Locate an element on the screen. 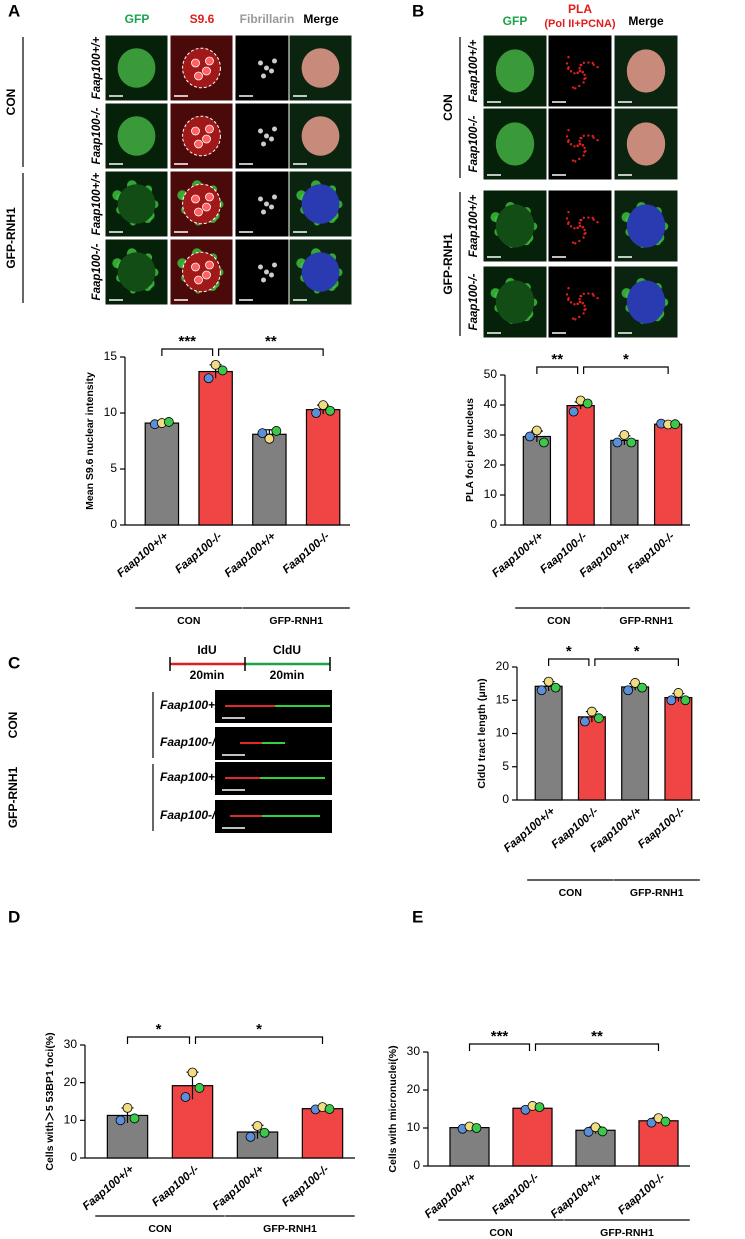 This screenshot has width=745, height=1239. y-tick-label: 50 is located at coordinates (491, 374).